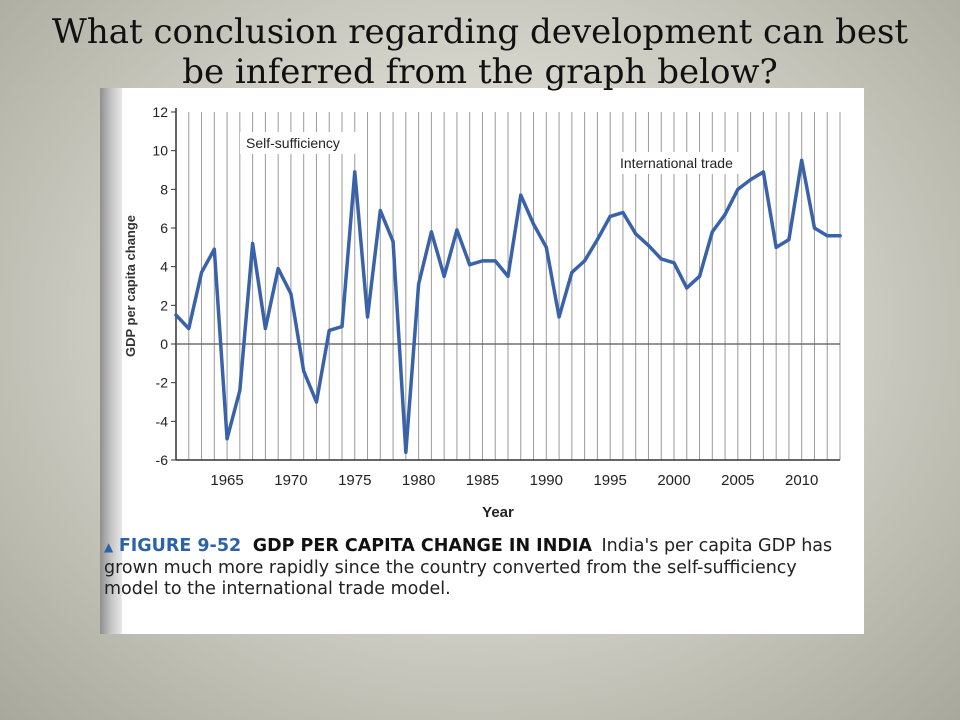 The image size is (960, 720). What do you see at coordinates (422, 546) in the screenshot?
I see `figure-title: GDP PER CAPITA CHANGE IN INDIA` at bounding box center [422, 546].